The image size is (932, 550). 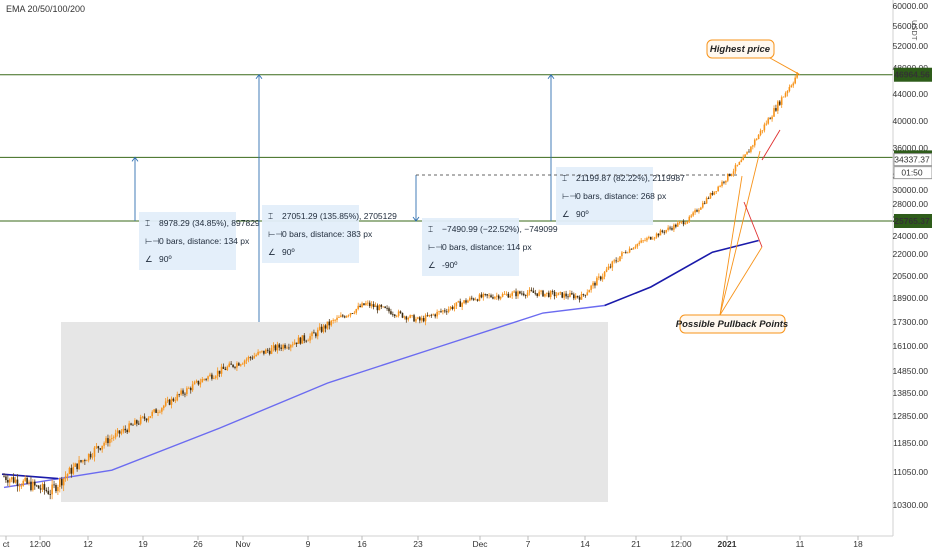 I want to click on measure-icon: ⊢⊣, so click(x=275, y=234).